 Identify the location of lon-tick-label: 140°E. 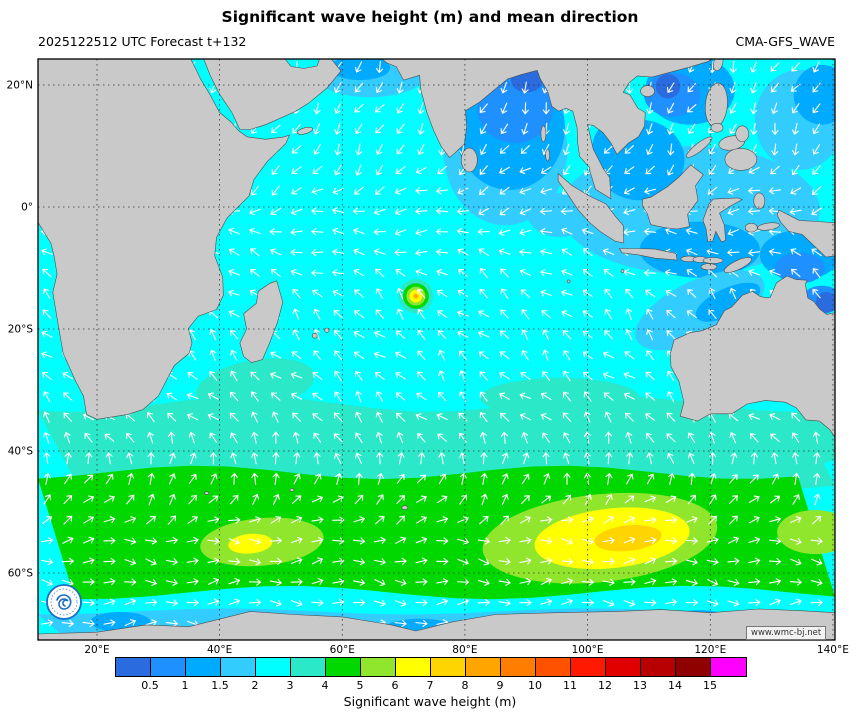
(833, 650).